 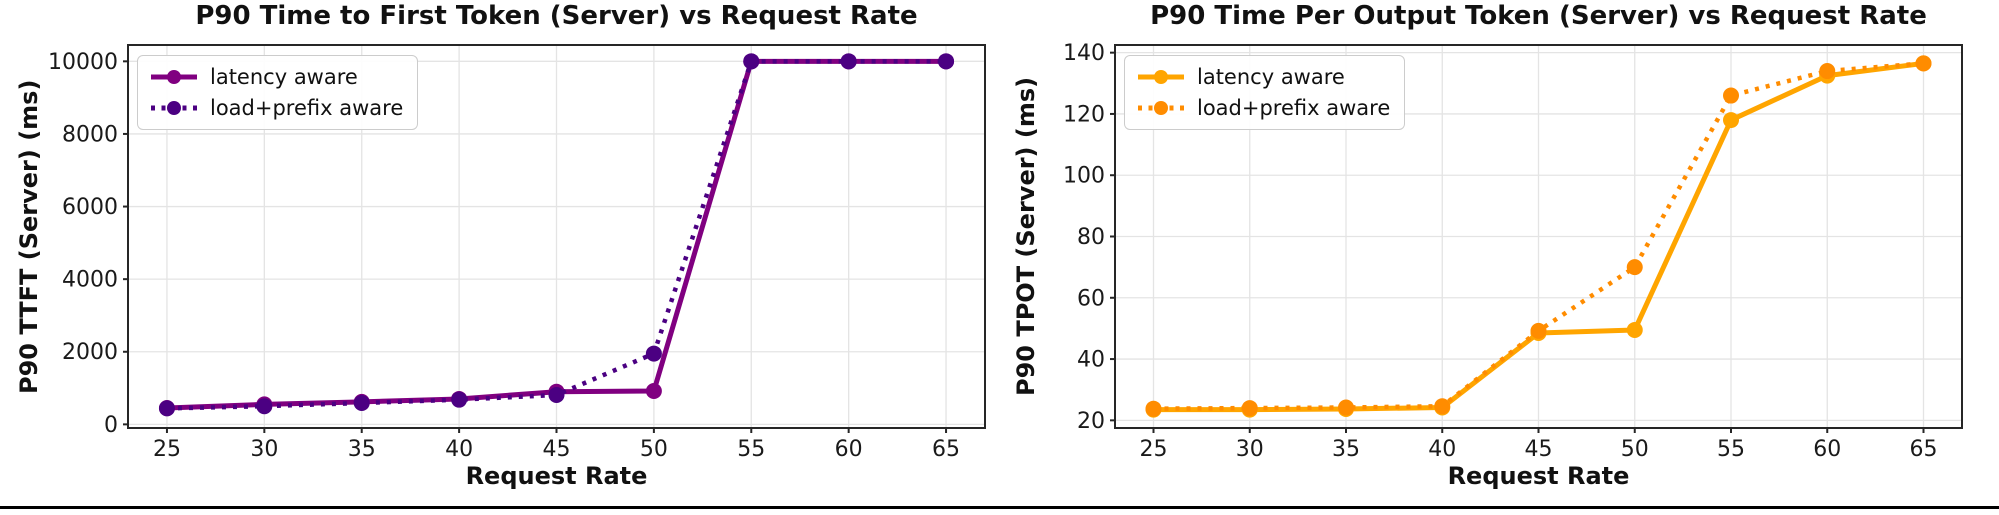 I want to click on ttft-x-axis-label: Request Rate, so click(x=556, y=476).